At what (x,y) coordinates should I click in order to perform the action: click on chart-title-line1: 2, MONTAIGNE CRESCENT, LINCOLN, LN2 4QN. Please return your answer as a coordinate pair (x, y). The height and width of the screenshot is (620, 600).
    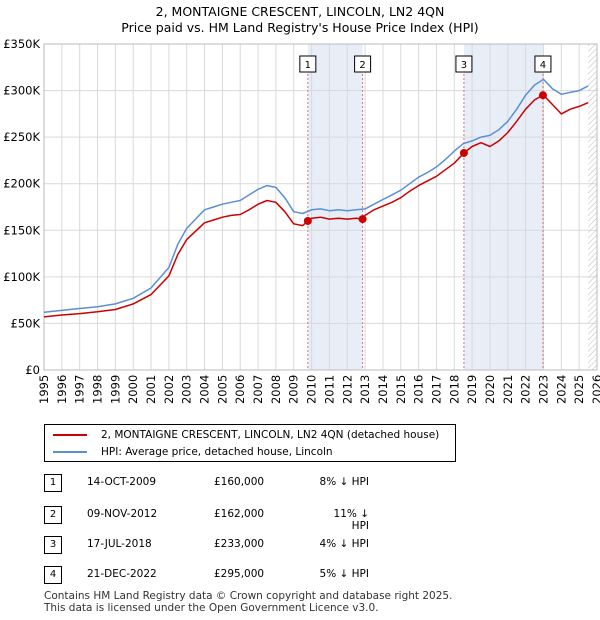
    Looking at the image, I should click on (300, 11).